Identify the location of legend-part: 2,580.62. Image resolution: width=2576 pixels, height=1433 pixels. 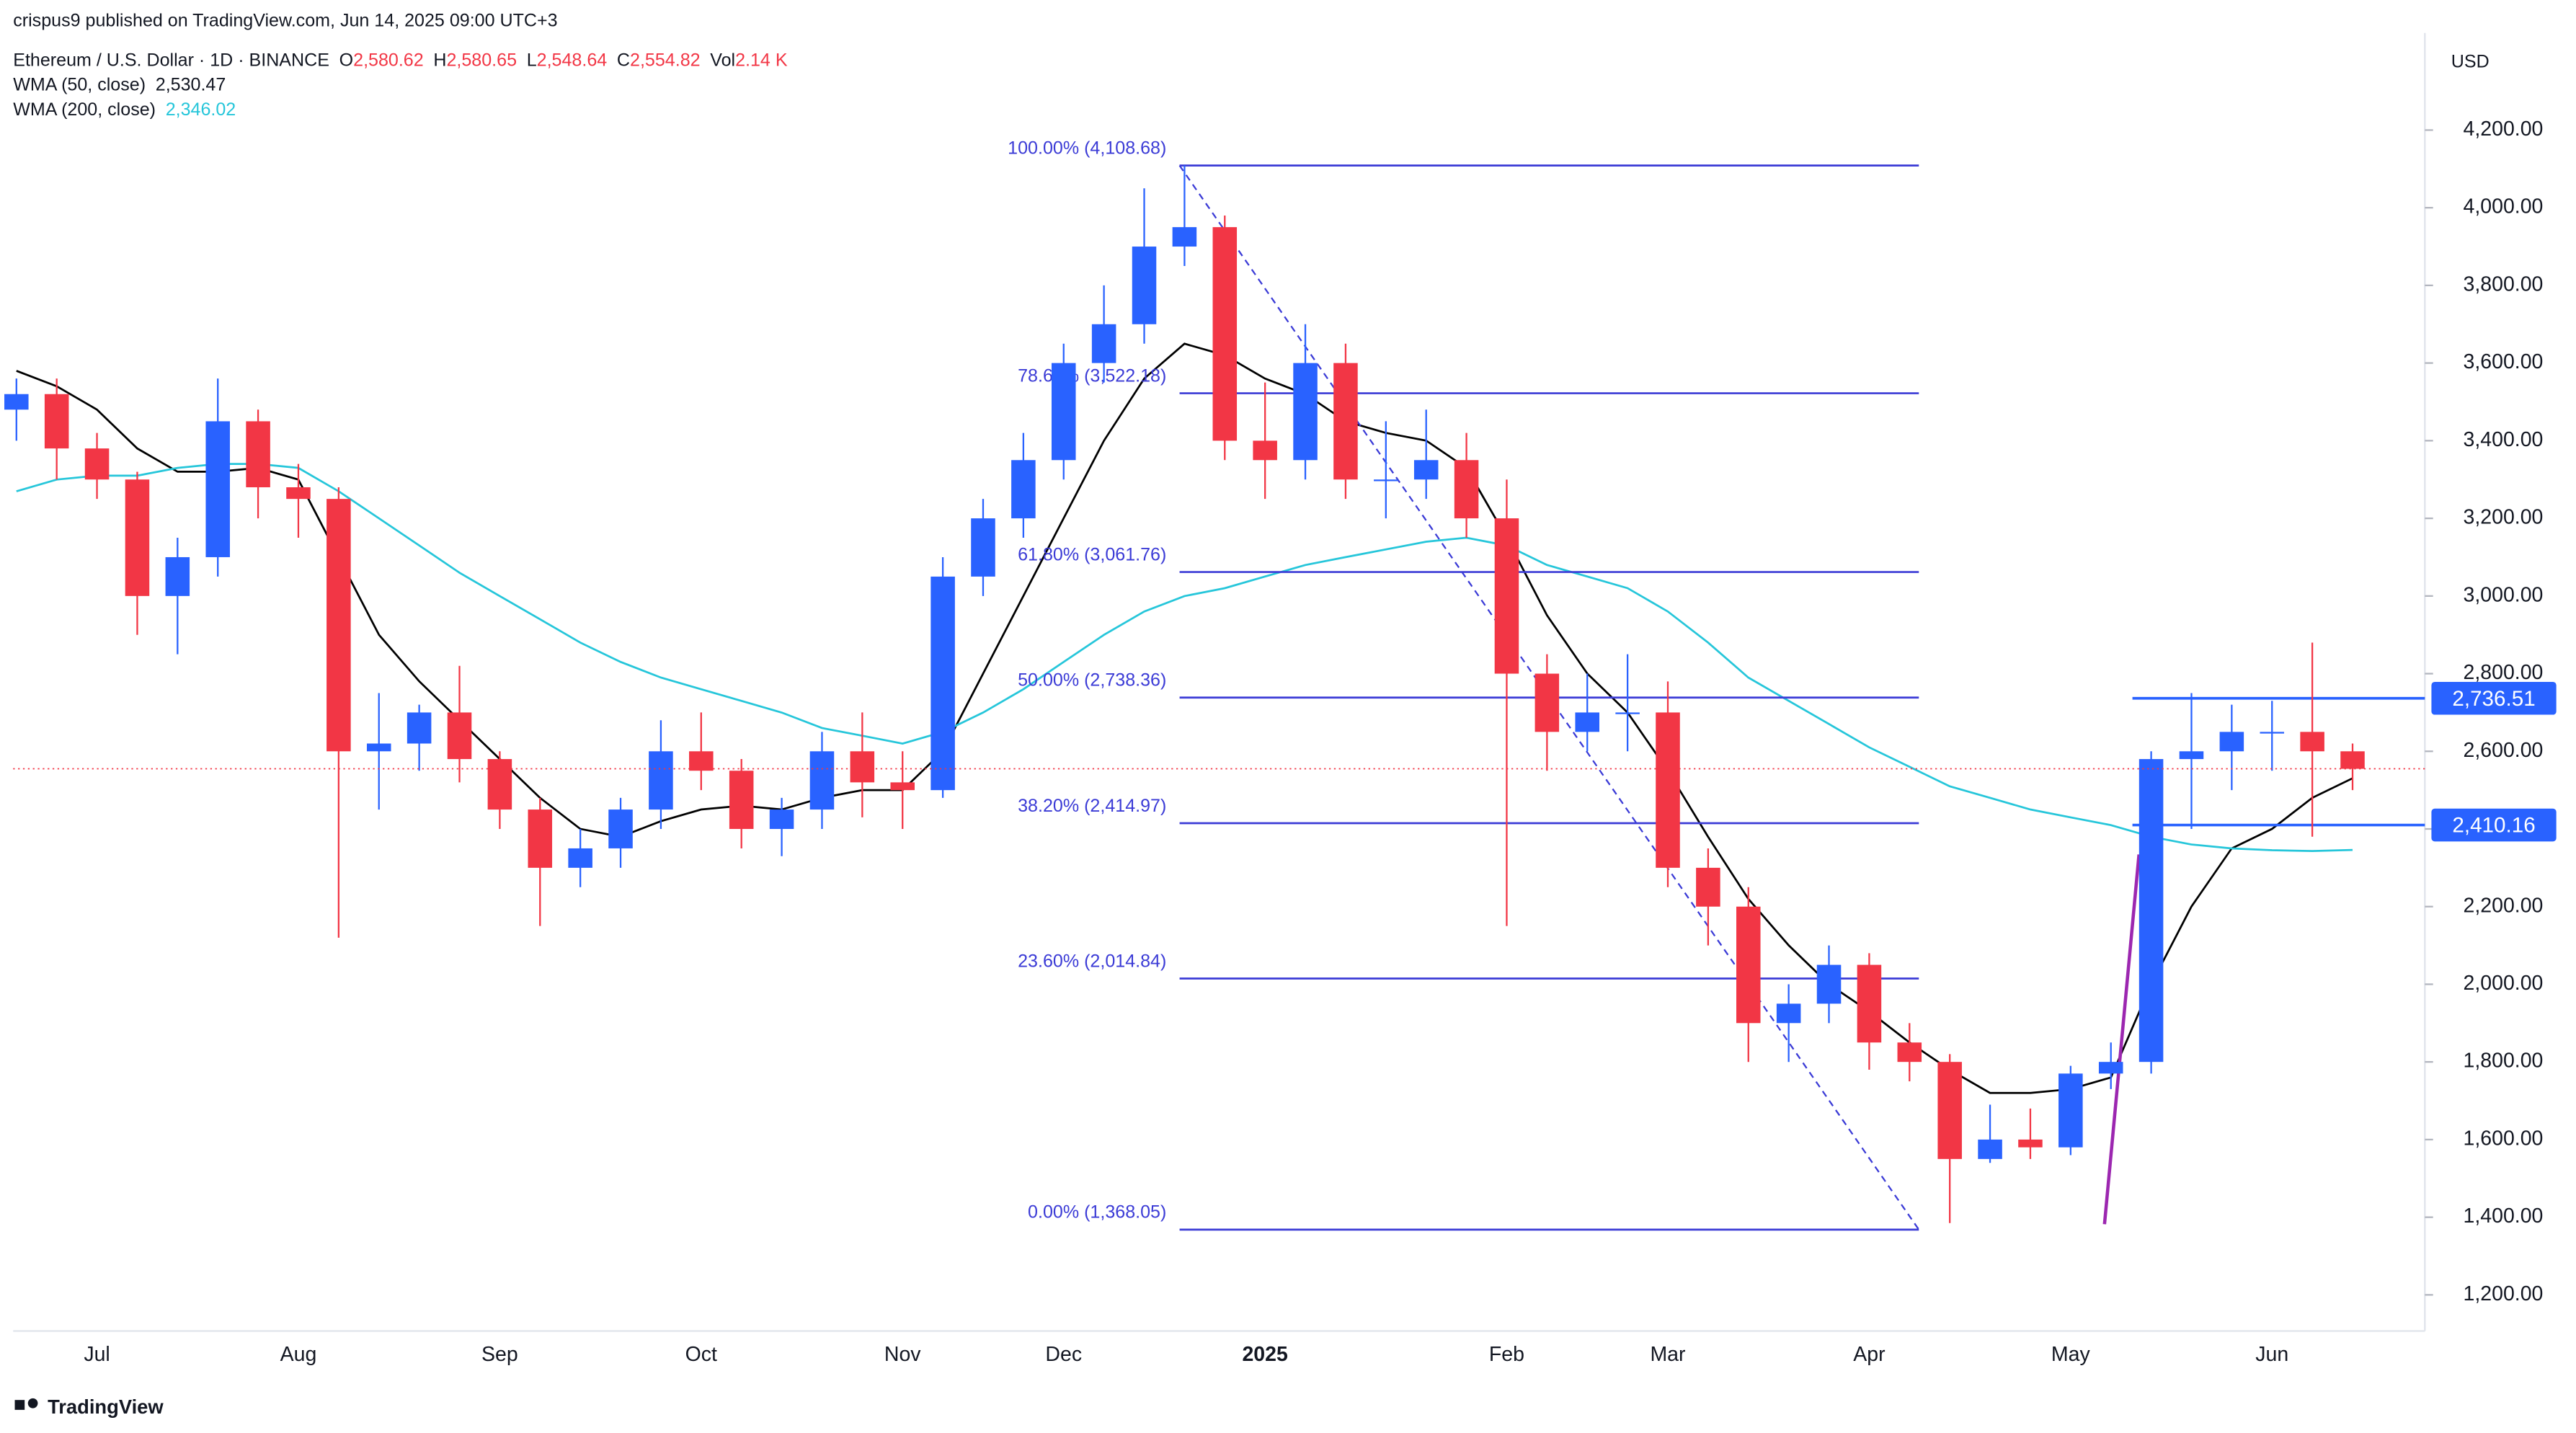
(388, 60).